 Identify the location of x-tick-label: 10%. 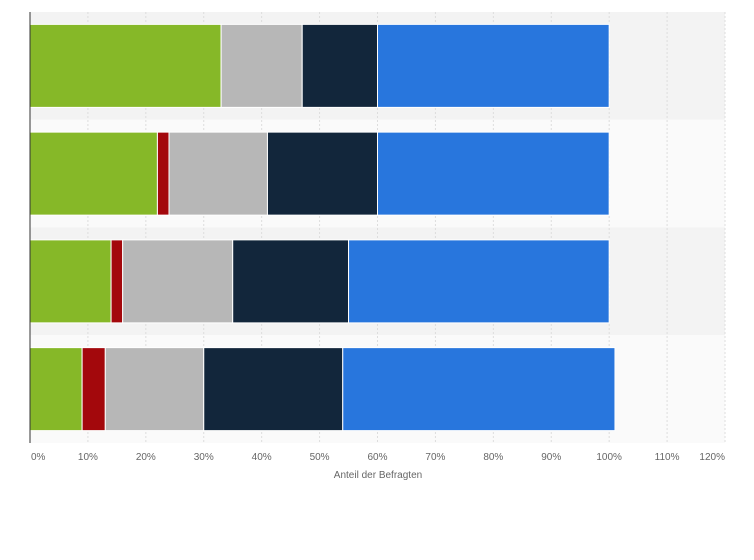
(88, 457).